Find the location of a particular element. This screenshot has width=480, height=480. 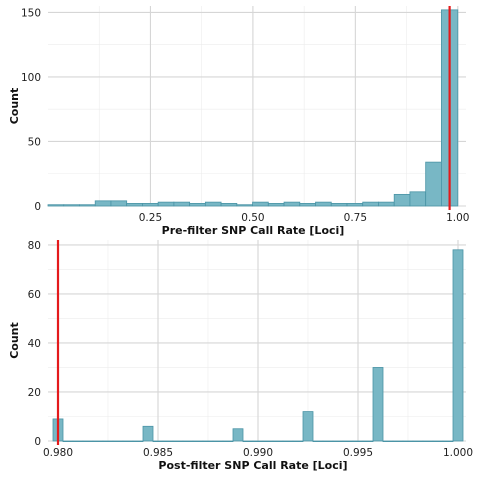

pre-y-tick-label: 50 is located at coordinates (34, 142).